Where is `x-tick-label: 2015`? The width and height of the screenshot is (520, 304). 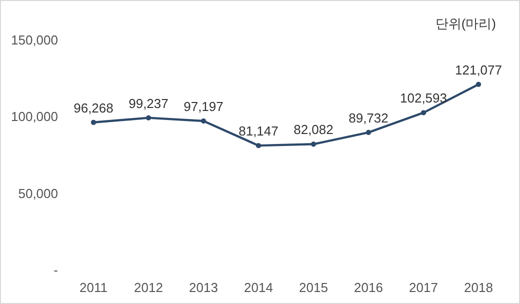
x-tick-label: 2015 is located at coordinates (313, 287).